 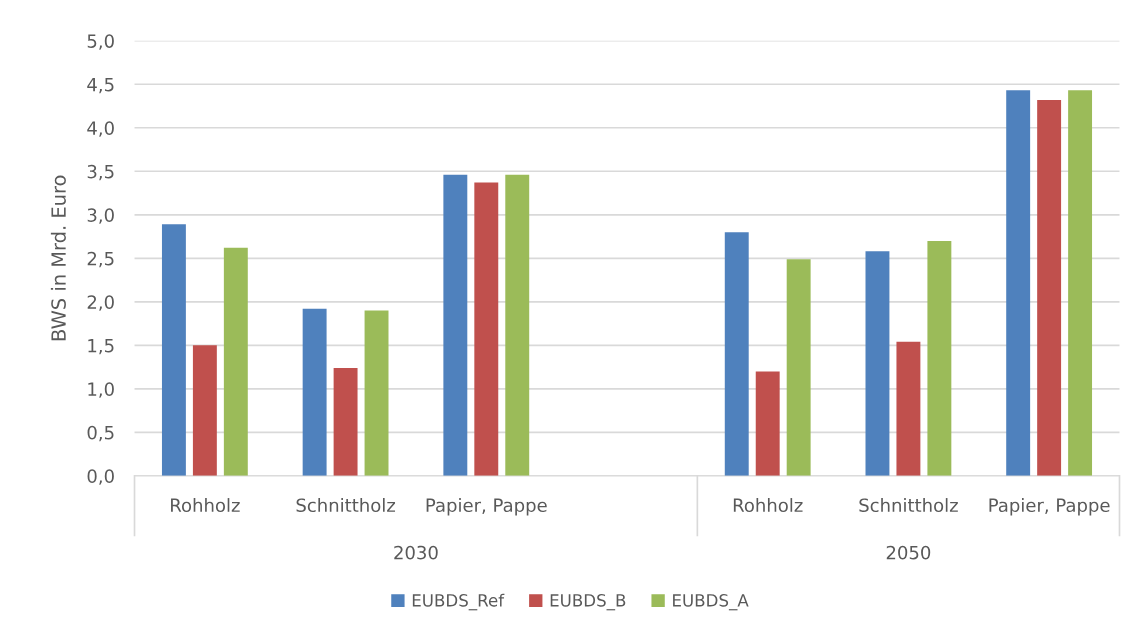 What do you see at coordinates (101, 347) in the screenshot?
I see `y-tick-label: 1,5` at bounding box center [101, 347].